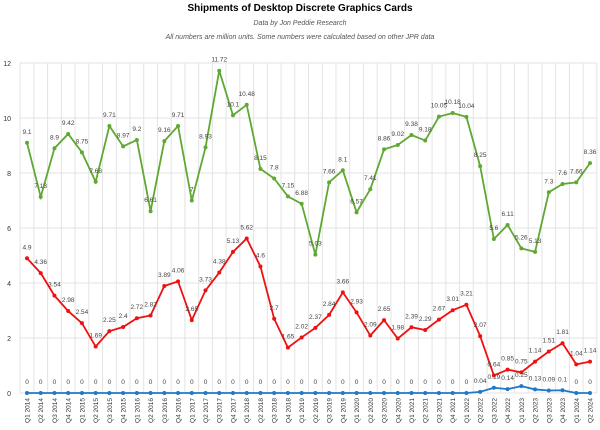  I want to click on x-tick-label: Q1 2016, so click(137, 410).